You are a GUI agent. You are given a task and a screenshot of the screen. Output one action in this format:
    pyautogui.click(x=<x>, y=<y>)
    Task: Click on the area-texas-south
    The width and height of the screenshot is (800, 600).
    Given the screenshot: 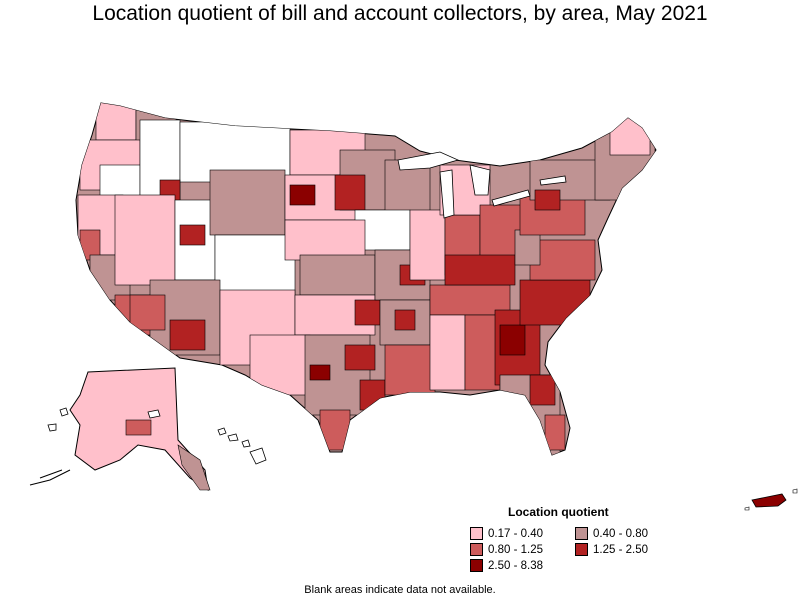 What is the action you would take?
    pyautogui.click(x=335, y=430)
    